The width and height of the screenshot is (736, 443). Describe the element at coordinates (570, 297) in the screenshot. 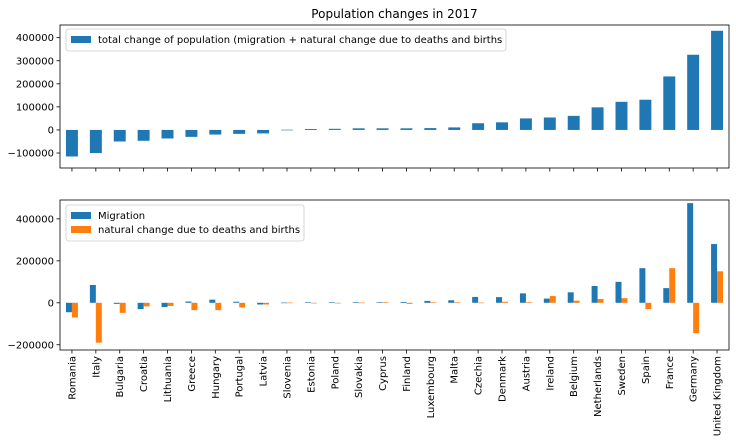

I see `bar-migration-belgium` at that location.